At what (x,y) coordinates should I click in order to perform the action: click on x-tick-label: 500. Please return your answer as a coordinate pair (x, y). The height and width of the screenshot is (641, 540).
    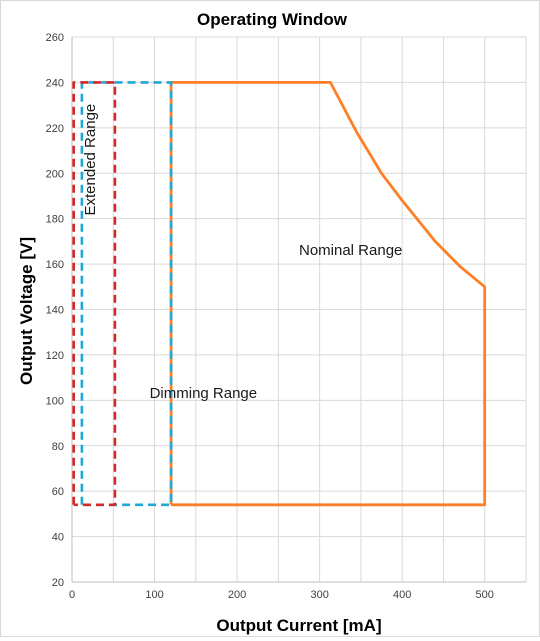
    Looking at the image, I should click on (485, 595).